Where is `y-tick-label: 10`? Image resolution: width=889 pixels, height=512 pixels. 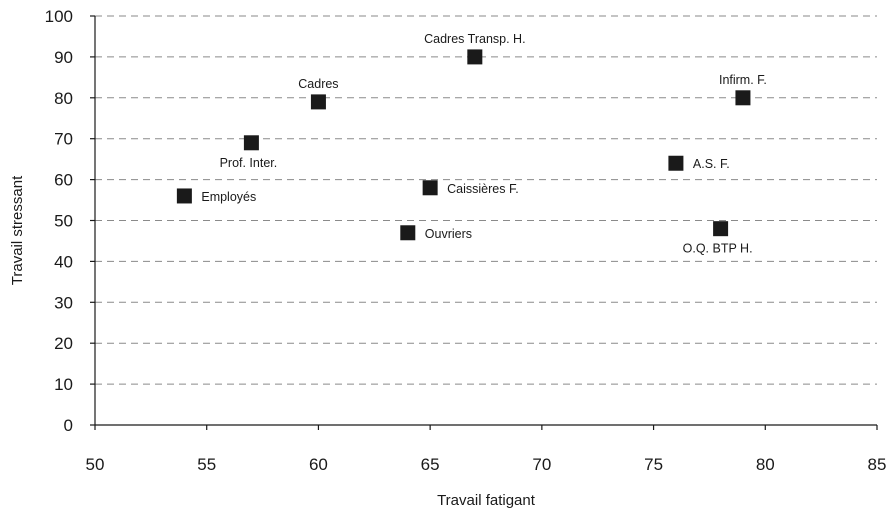
y-tick-label: 10 is located at coordinates (63, 384).